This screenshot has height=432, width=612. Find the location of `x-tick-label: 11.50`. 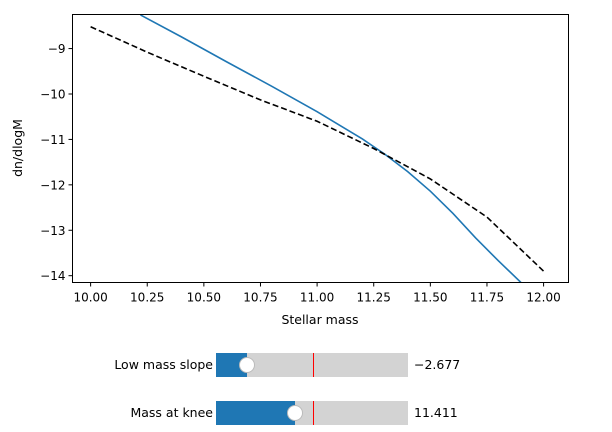

x-tick-label: 11.50 is located at coordinates (430, 298).